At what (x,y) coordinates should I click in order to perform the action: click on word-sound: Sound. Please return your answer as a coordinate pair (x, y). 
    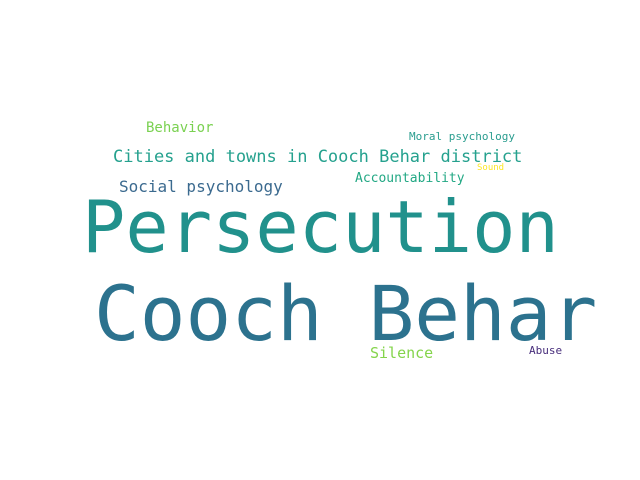
    Looking at the image, I should click on (491, 168).